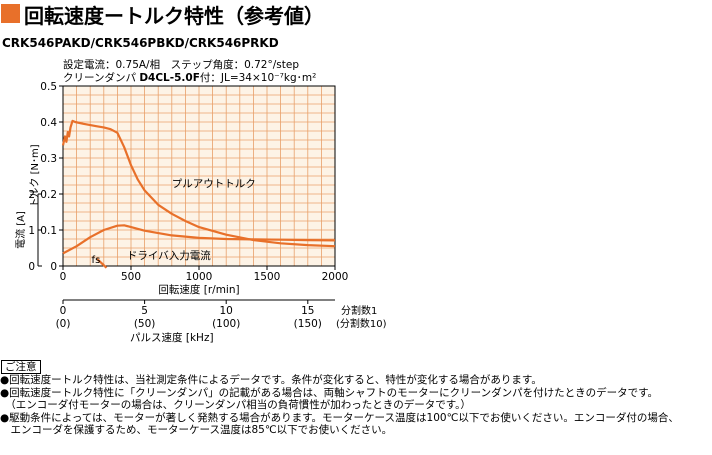 The height and width of the screenshot is (455, 712). Describe the element at coordinates (199, 277) in the screenshot. I see `x-tick-label: 1000` at that location.